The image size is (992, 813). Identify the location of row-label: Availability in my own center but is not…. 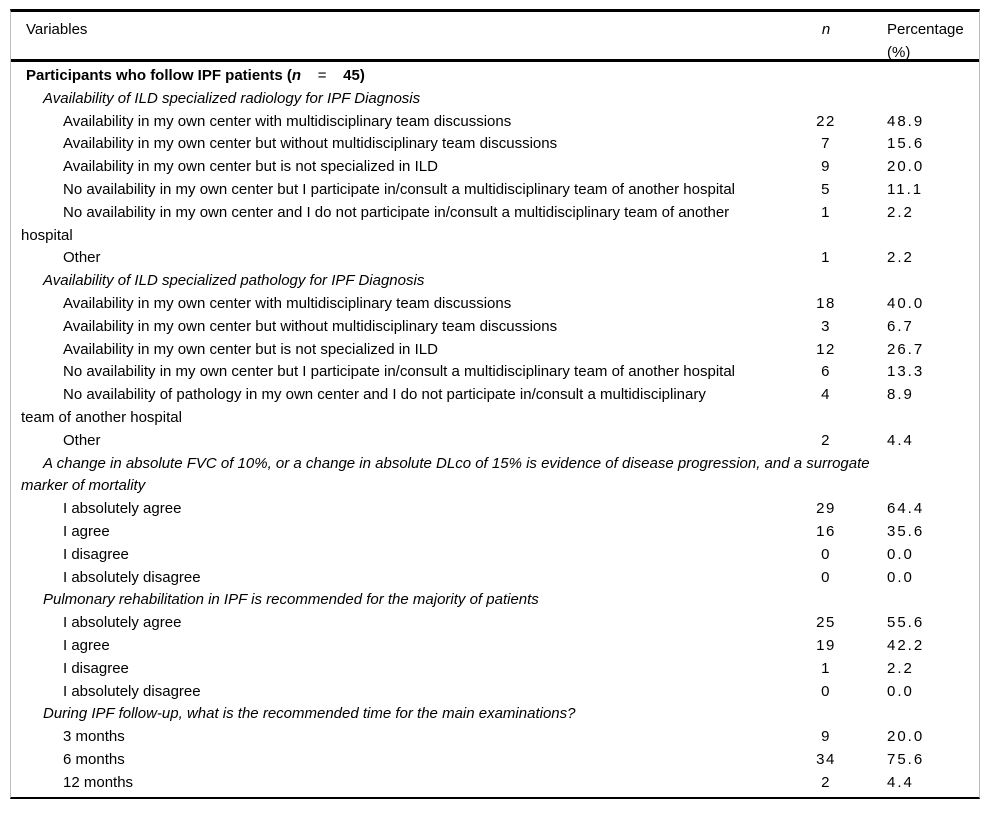
(250, 167).